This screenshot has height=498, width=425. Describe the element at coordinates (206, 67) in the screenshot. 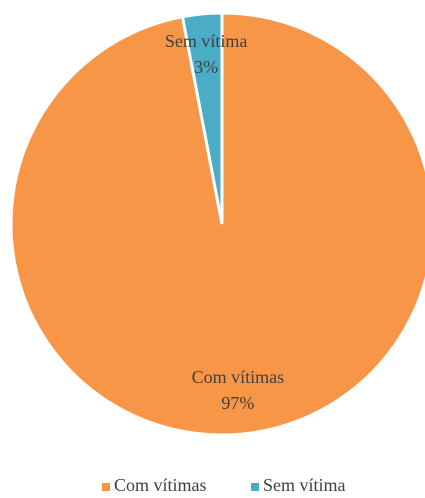

I see `slice-value-label: 3%` at that location.